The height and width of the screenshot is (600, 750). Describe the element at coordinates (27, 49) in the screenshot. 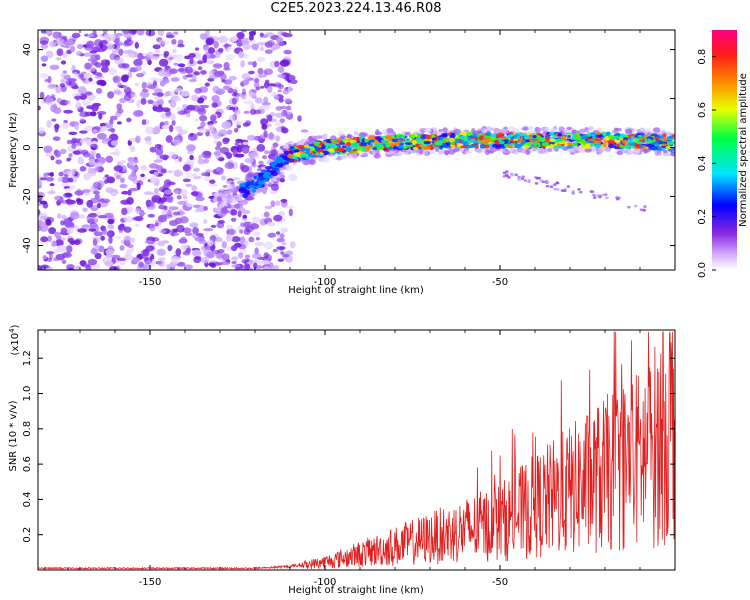

I see `y-tick-label: 40` at that location.